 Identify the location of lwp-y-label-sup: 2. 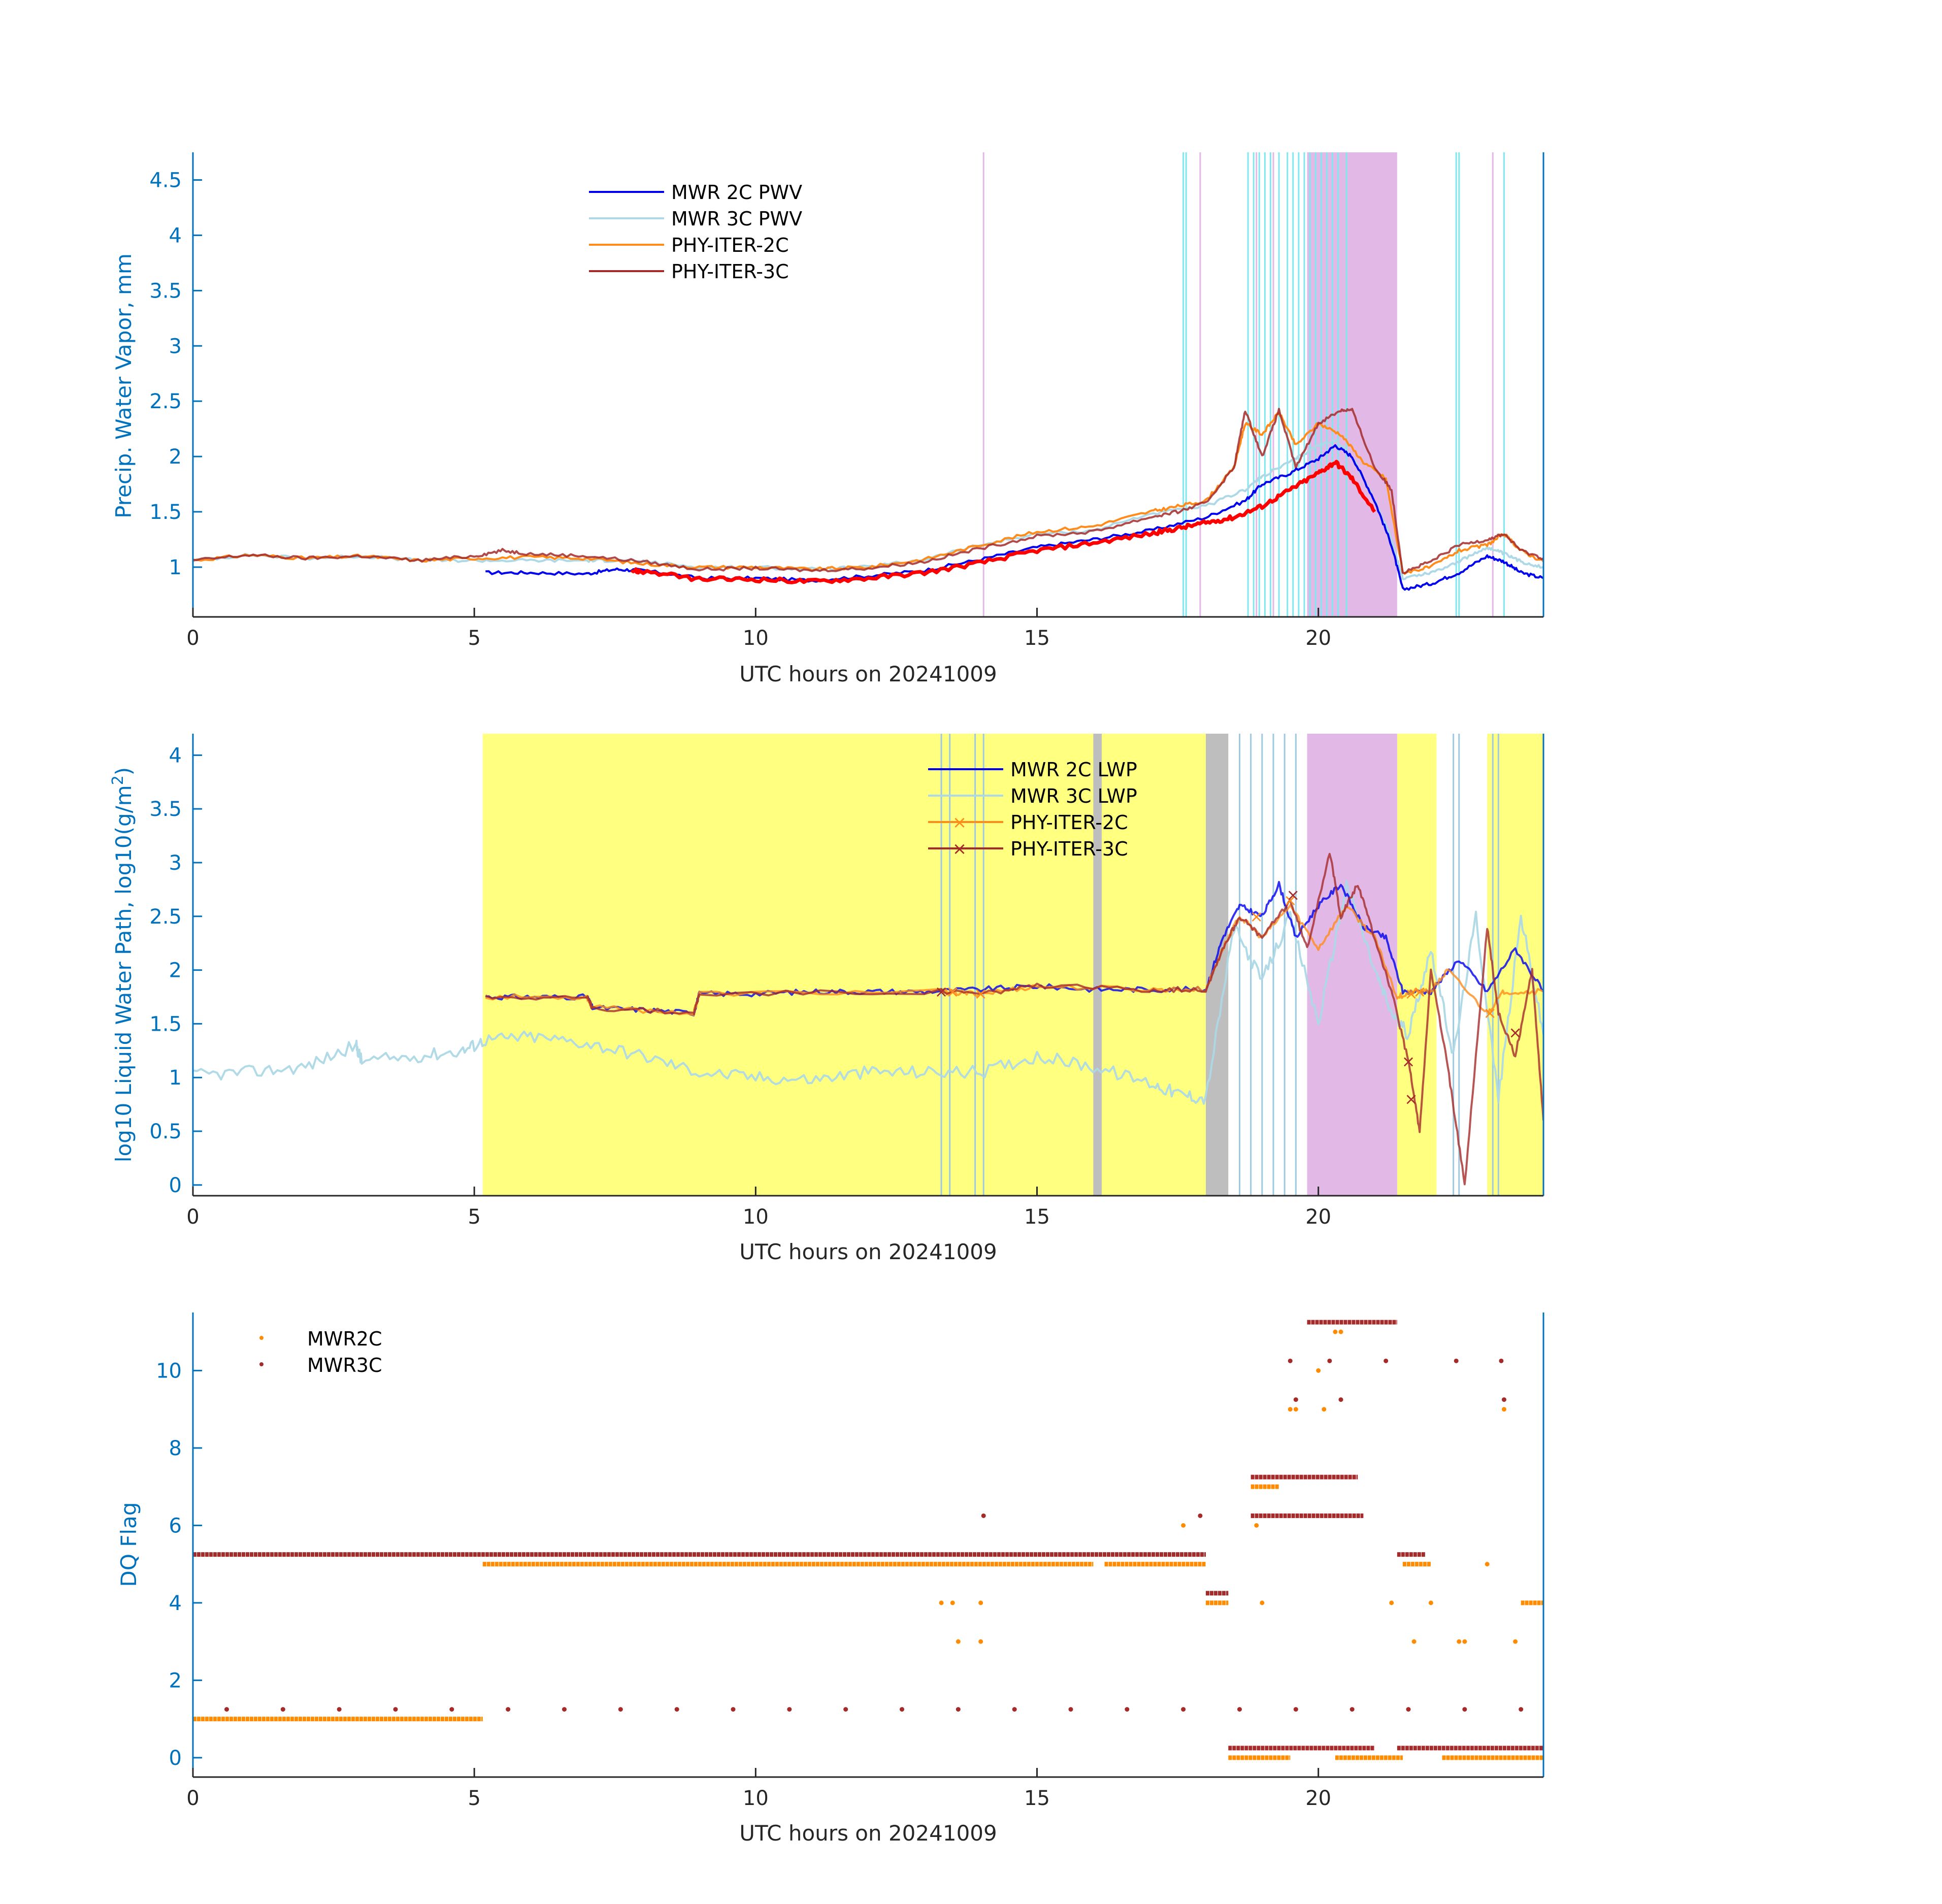
(118, 780).